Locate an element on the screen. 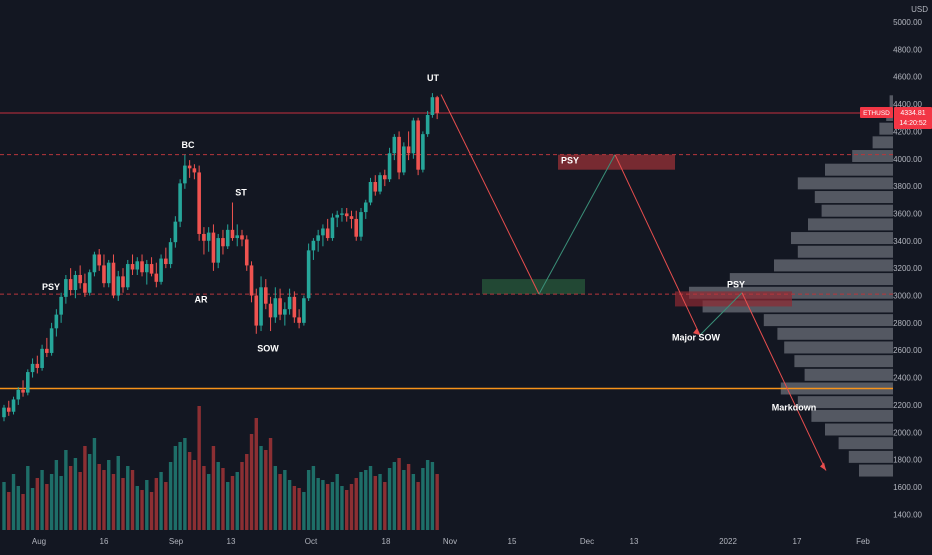 Image resolution: width=932 pixels, height=555 pixels. y-tick-label: 4000.00 is located at coordinates (907, 159).